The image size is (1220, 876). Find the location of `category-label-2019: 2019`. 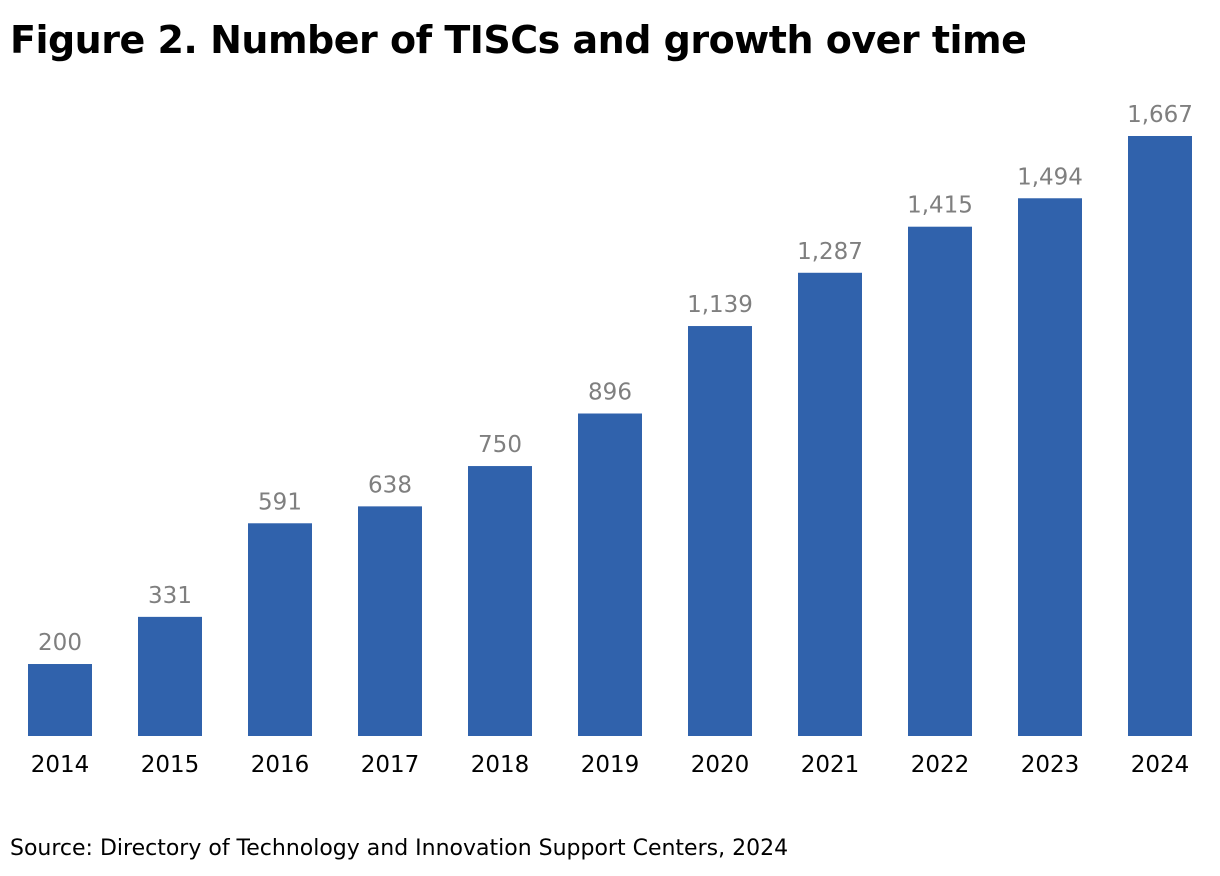

category-label-2019: 2019 is located at coordinates (610, 765).